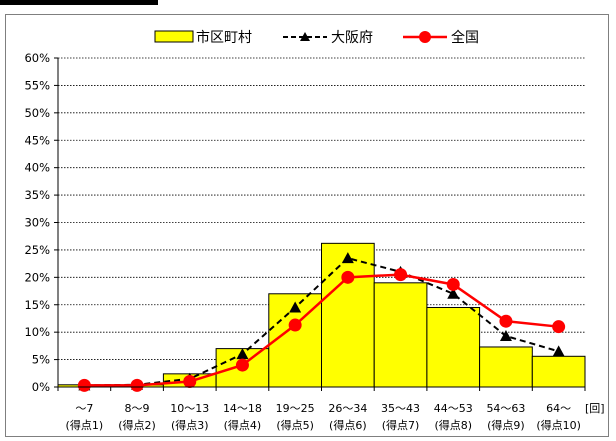  What do you see at coordinates (401, 425) in the screenshot?
I see `x-tick-sublabel: (得点7)` at bounding box center [401, 425].